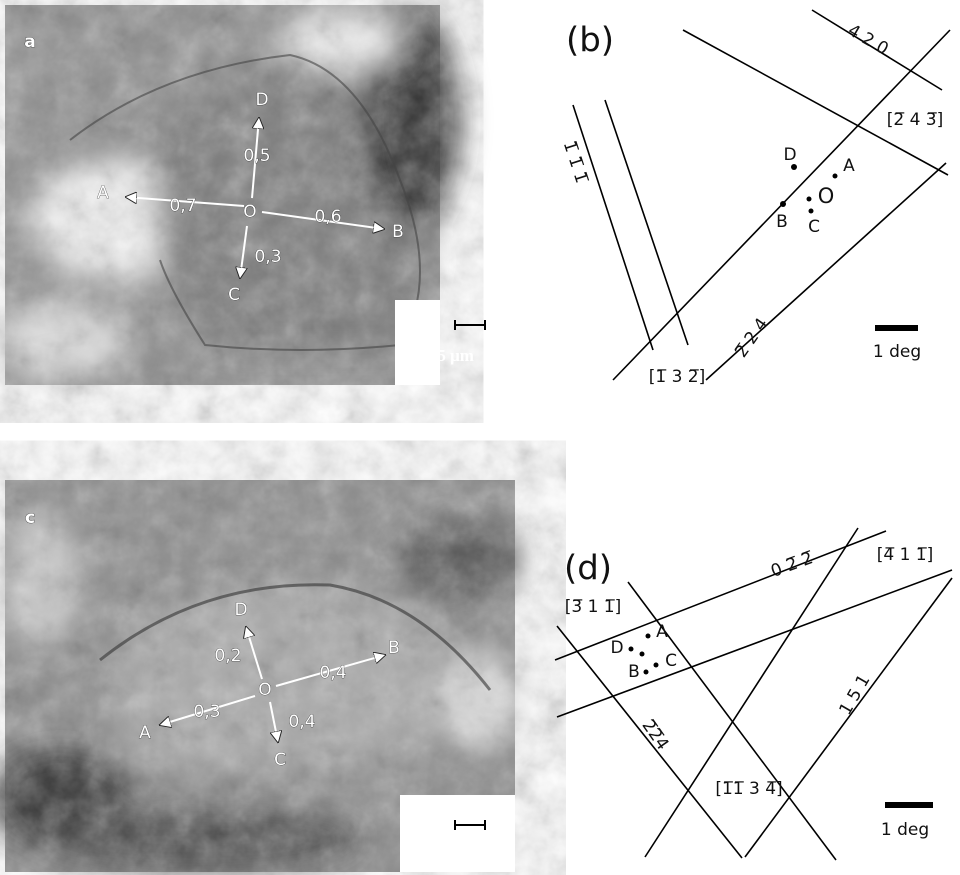 The width and height of the screenshot is (960, 875). Describe the element at coordinates (655, 735) in the screenshot. I see `line-label: 2̅2̅4` at that location.